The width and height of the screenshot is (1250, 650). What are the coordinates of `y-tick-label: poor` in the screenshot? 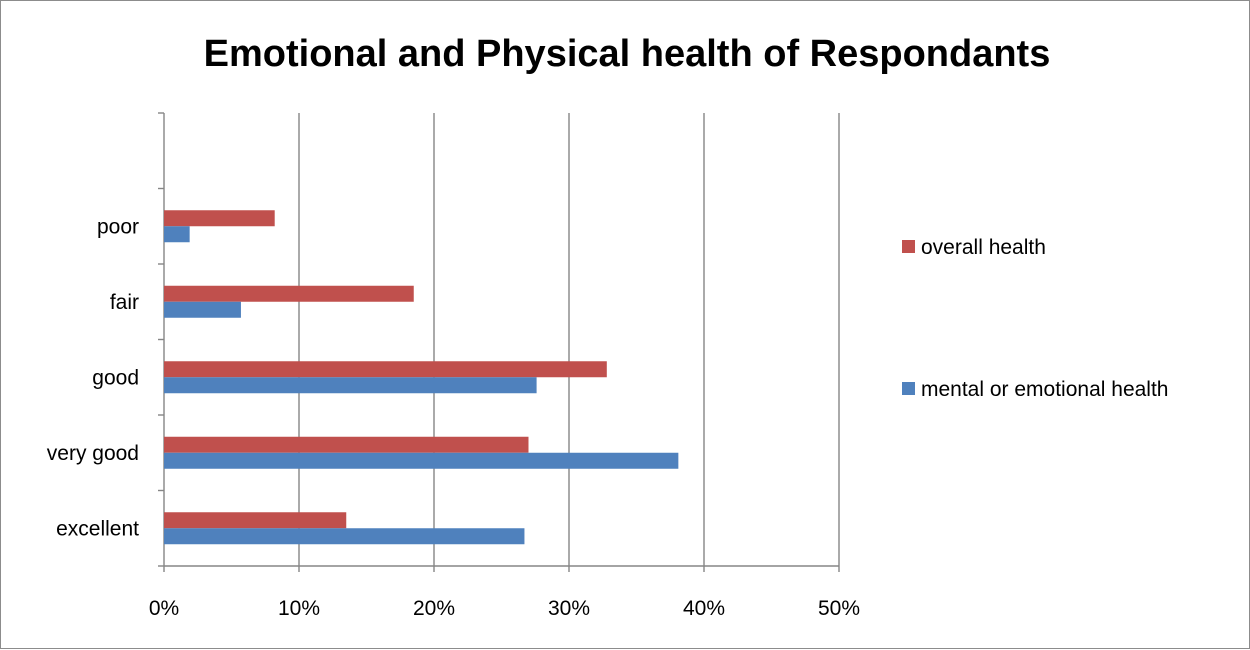 It's located at (118, 226).